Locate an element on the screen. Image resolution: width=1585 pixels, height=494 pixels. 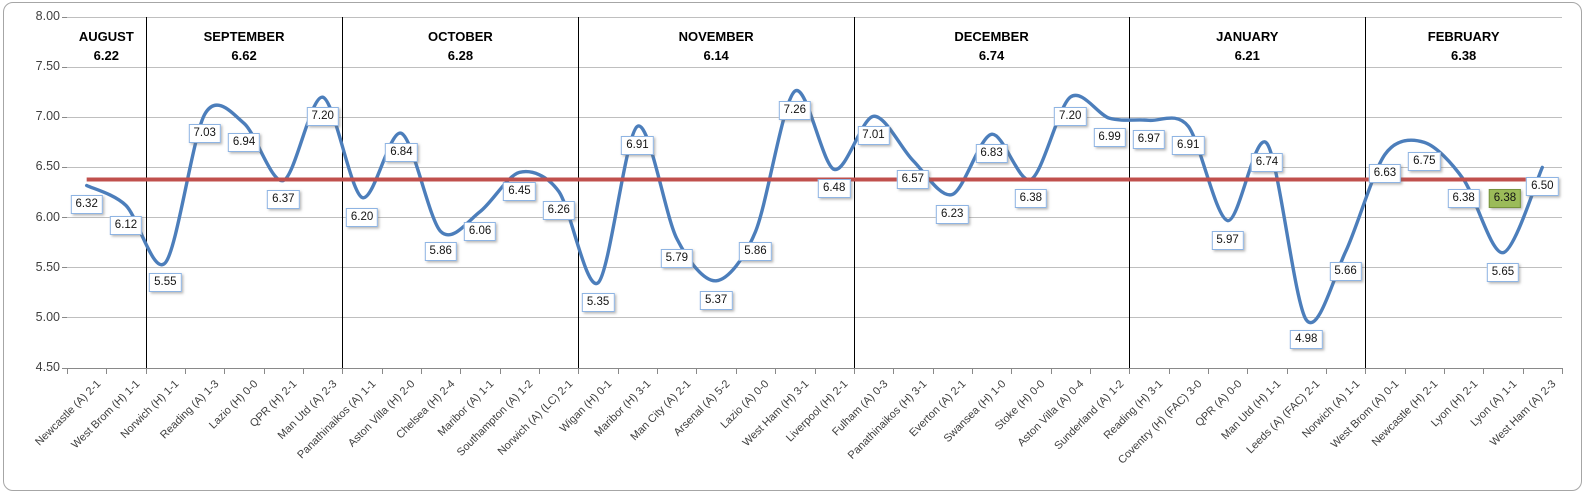
data-label: 6.45 is located at coordinates (519, 192).